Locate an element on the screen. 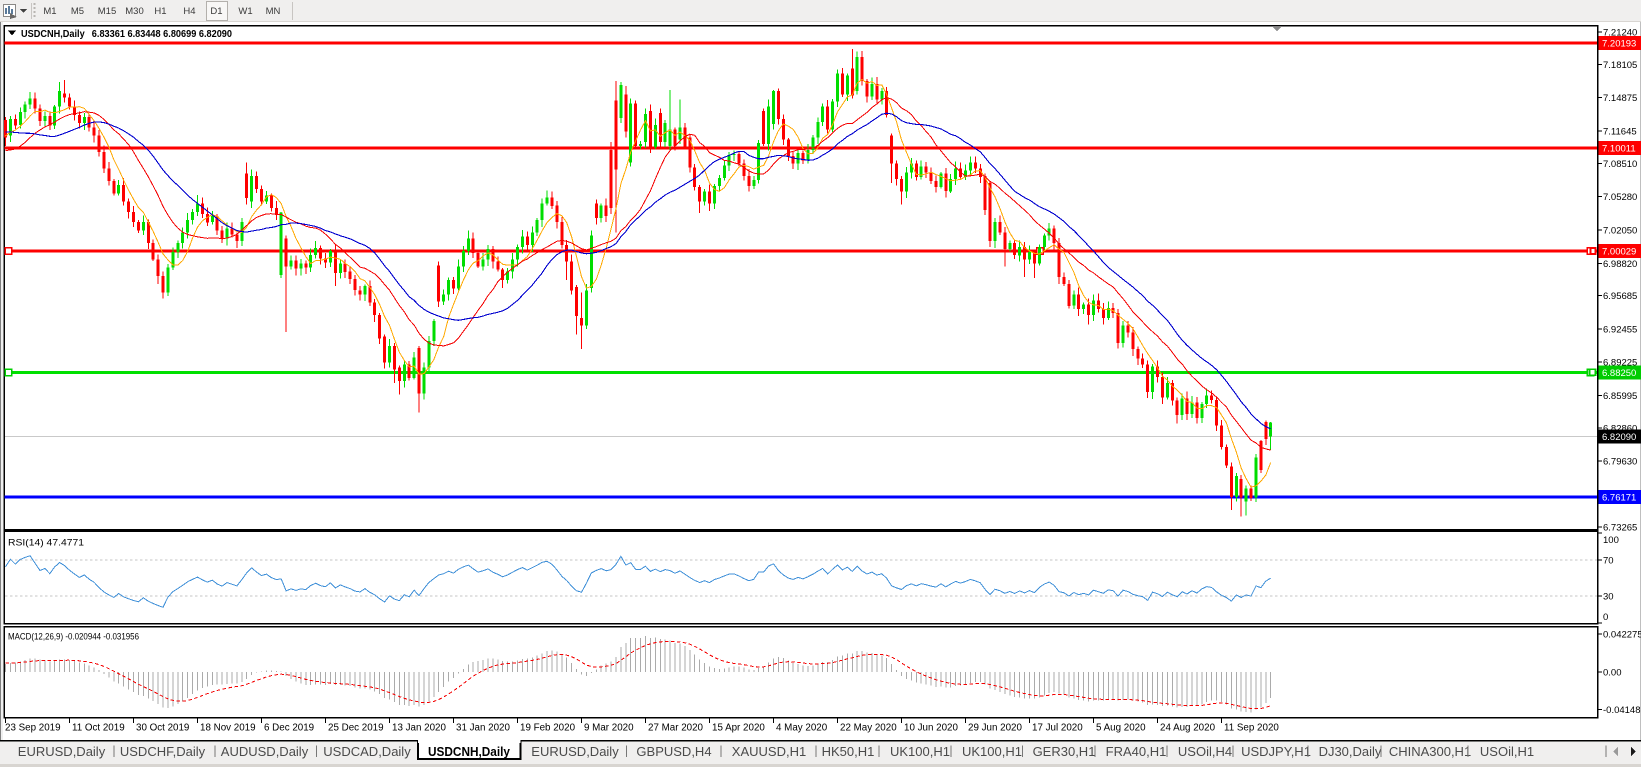 The width and height of the screenshot is (1641, 767). svg-text: 7.14875 is located at coordinates (1620, 98).